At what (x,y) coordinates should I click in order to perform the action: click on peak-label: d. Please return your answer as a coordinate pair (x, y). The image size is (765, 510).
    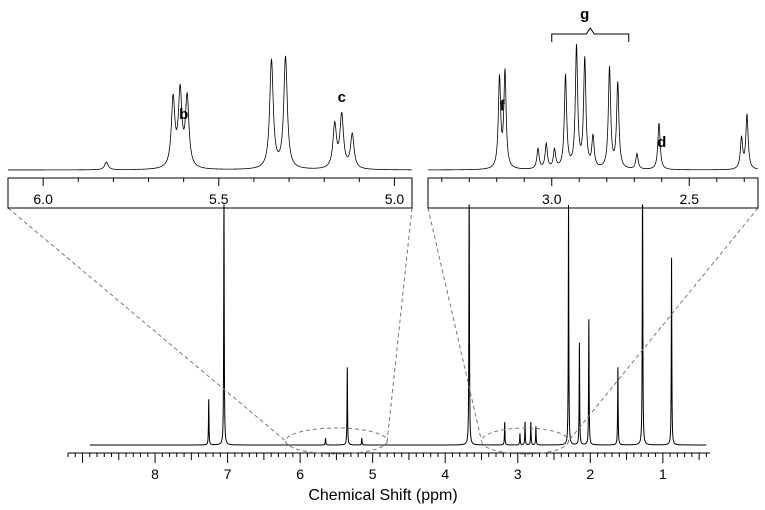
    Looking at the image, I should click on (661, 142).